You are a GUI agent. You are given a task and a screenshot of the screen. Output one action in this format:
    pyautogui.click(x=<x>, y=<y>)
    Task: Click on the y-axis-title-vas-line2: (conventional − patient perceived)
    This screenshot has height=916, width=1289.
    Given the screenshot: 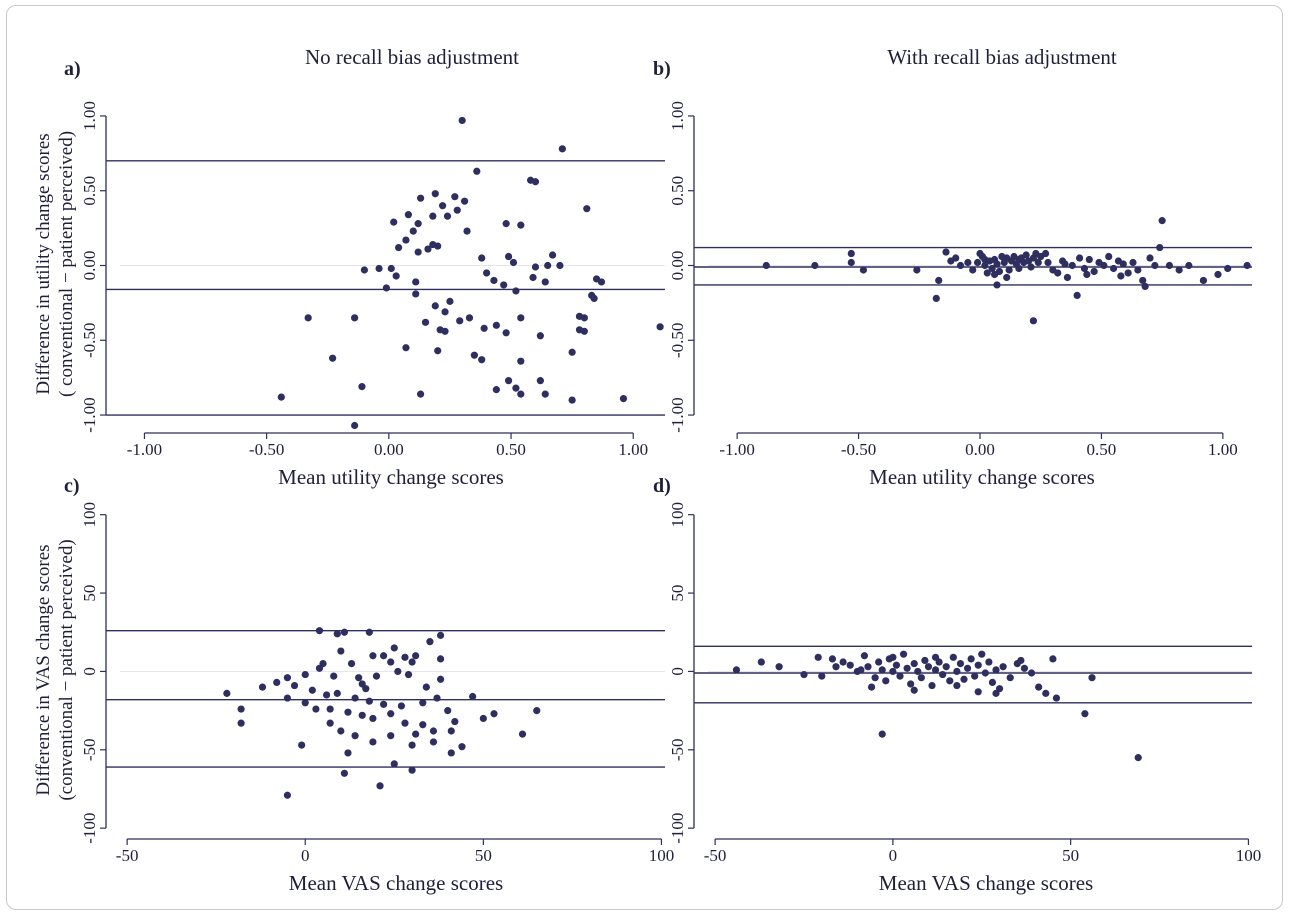 What is the action you would take?
    pyautogui.click(x=66, y=669)
    